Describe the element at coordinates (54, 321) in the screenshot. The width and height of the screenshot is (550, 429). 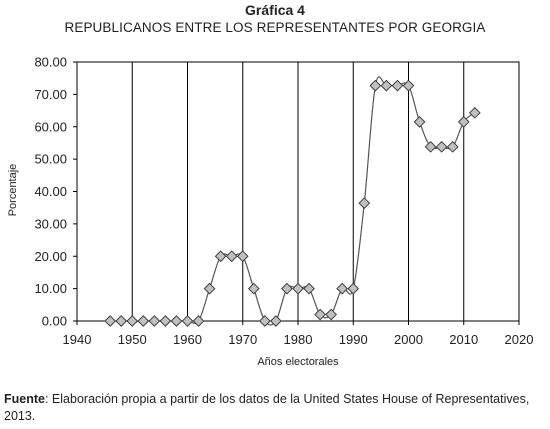
I see `y-tick-label: 0.00` at that location.